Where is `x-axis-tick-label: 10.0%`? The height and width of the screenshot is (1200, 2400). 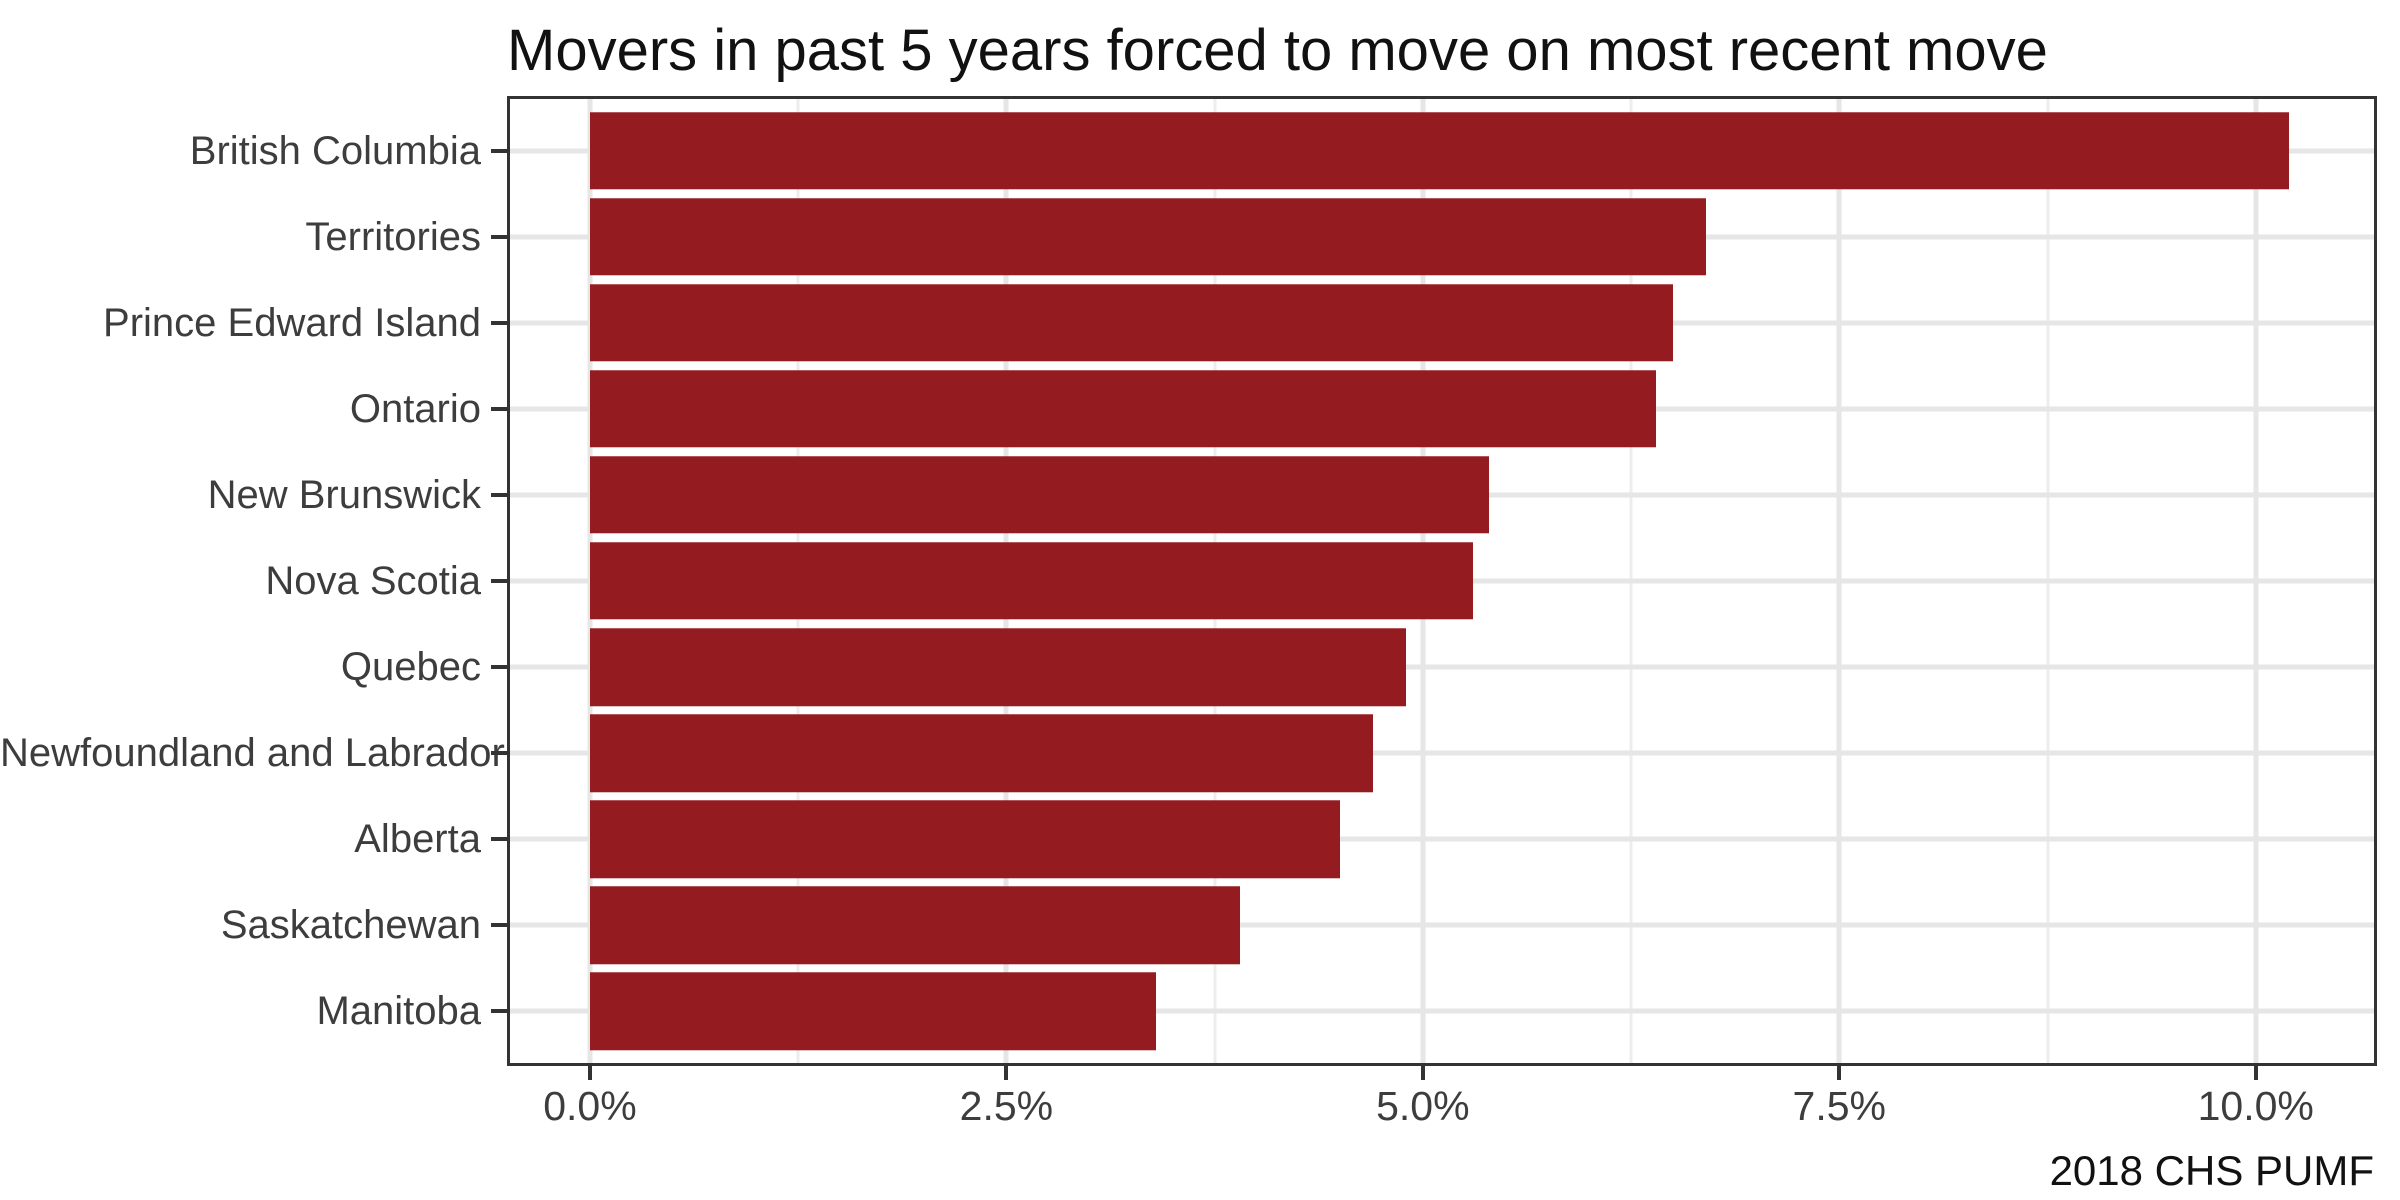
x-axis-tick-label: 10.0% is located at coordinates (2255, 1106).